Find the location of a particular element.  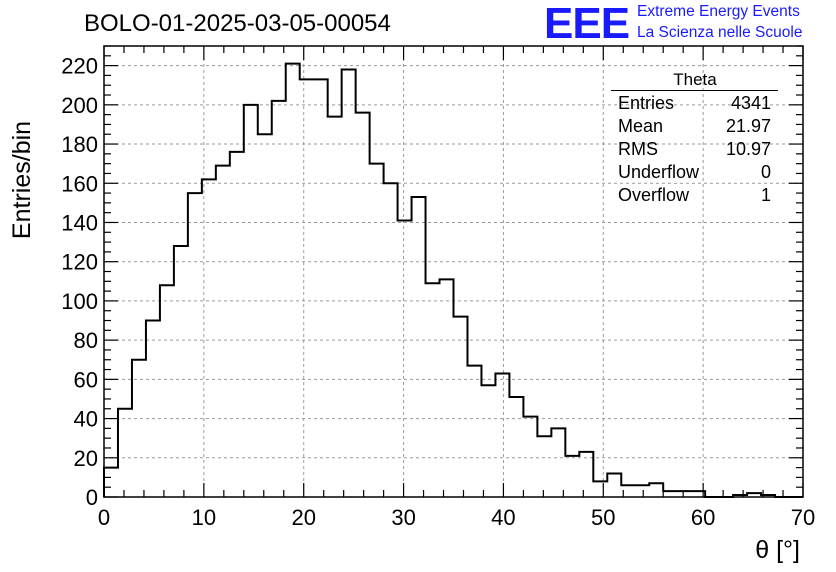

y-tick-label: 40 is located at coordinates (86, 419).